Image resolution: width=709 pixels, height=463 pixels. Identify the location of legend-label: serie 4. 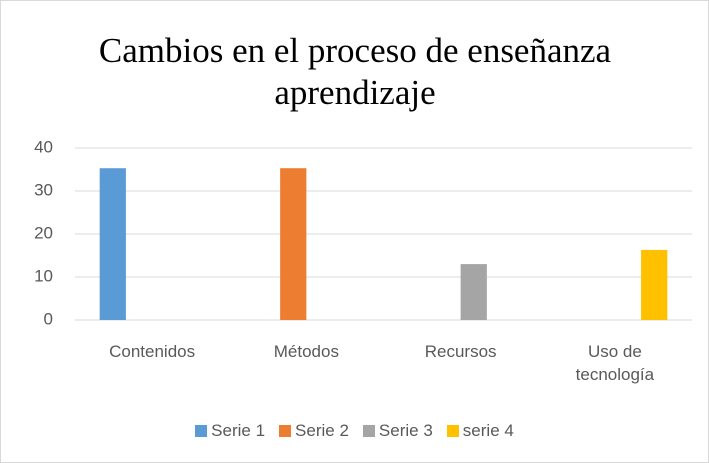
(488, 430).